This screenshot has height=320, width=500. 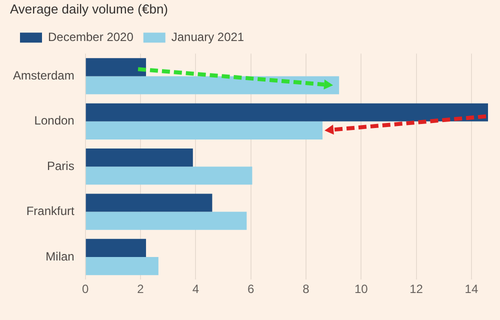 I want to click on chart-title: Average daily volume (€bn), so click(x=89, y=8).